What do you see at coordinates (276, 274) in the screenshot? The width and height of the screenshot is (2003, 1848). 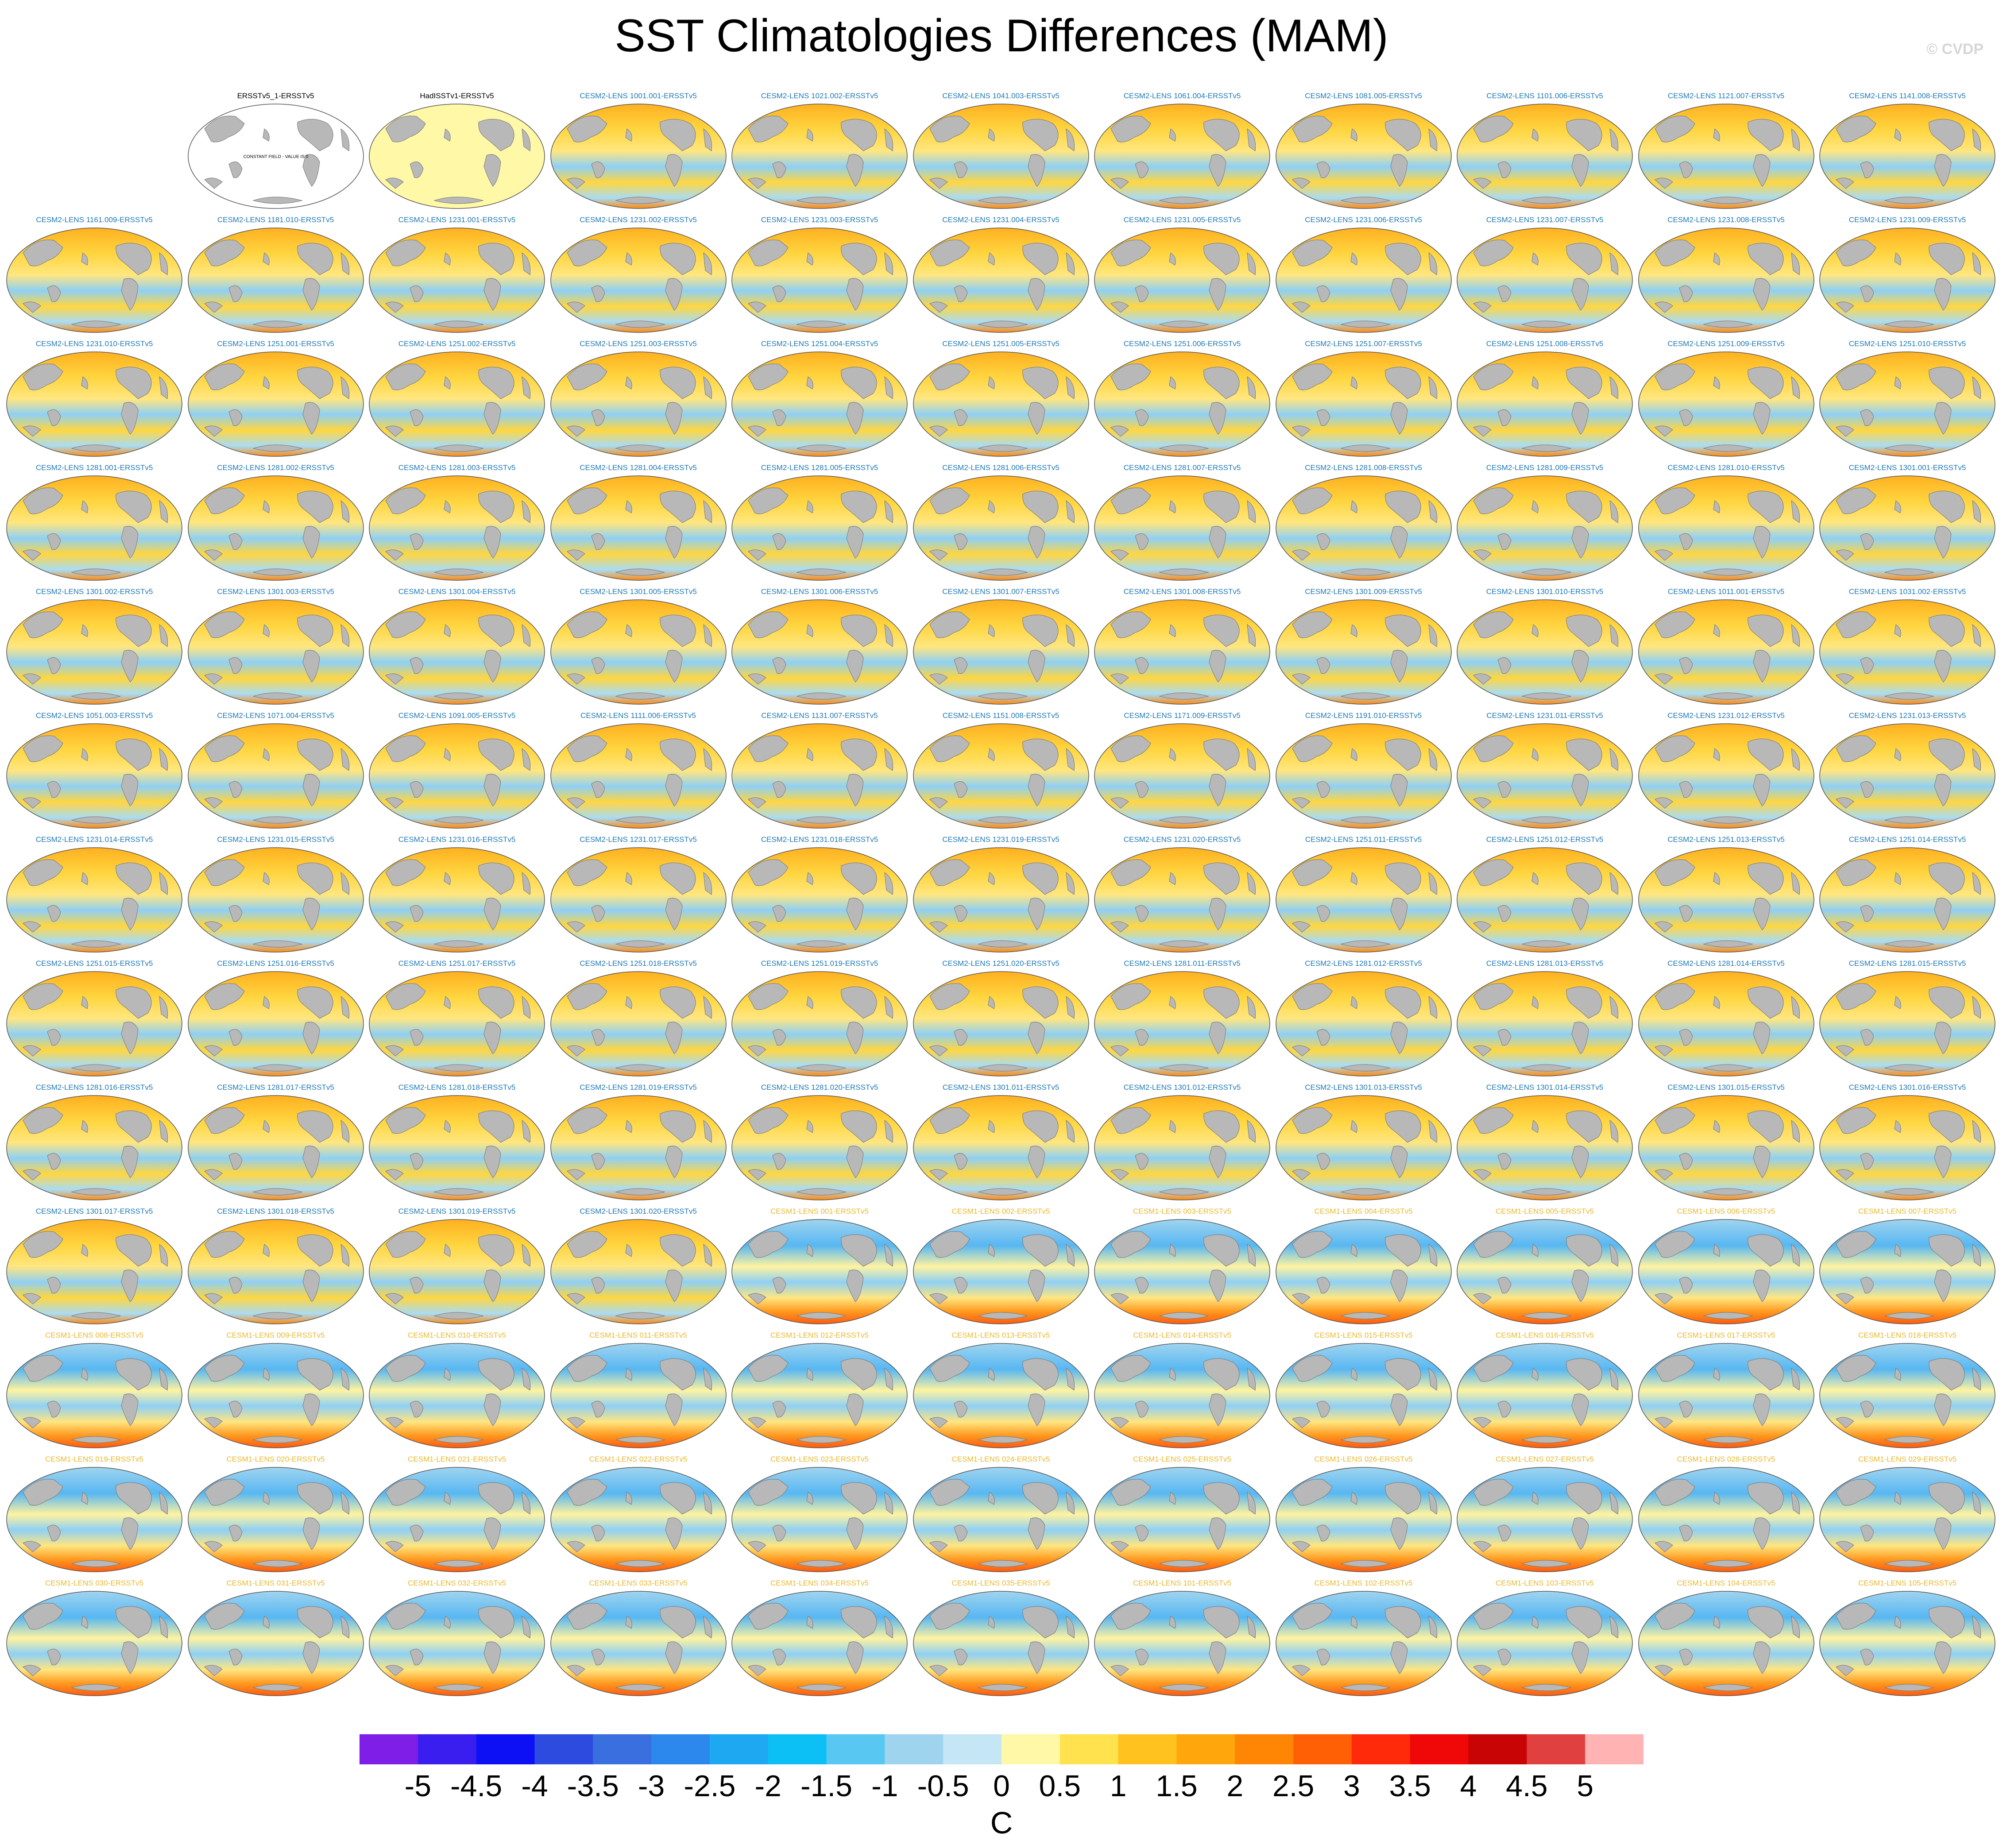 I see `map-panel: CESM2-LENS 1181.010-ERSSTv5` at bounding box center [276, 274].